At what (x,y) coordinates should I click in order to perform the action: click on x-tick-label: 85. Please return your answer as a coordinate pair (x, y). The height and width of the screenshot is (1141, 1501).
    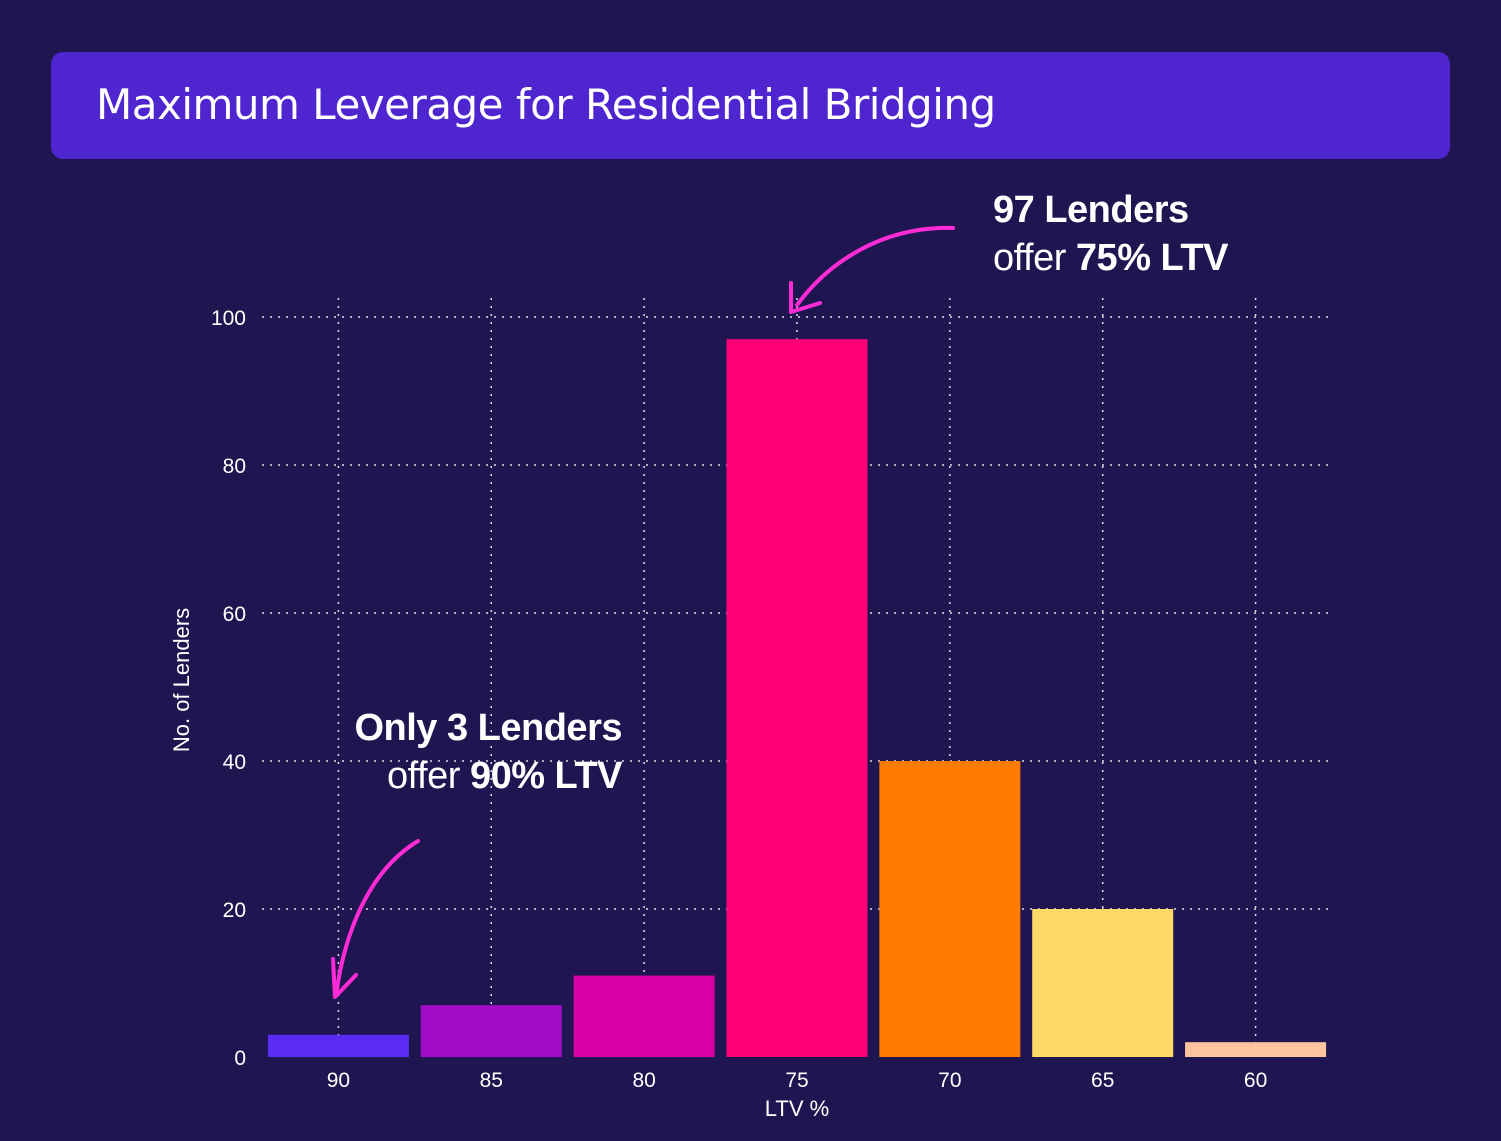
    Looking at the image, I should click on (491, 1080).